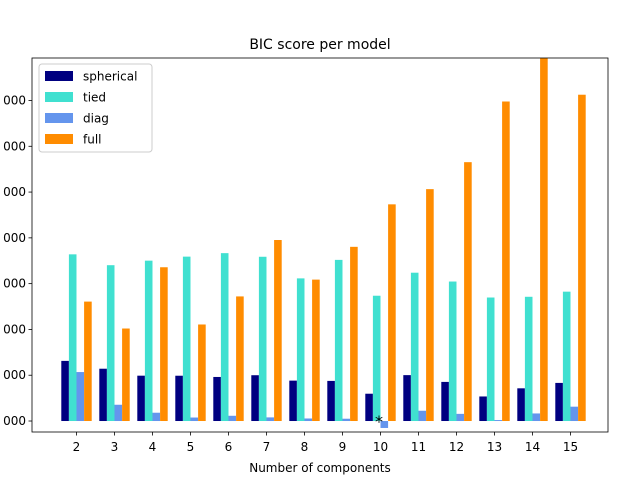  I want to click on y-axis: 000 000 000 000 000 000 000 000, so click(17, 260).